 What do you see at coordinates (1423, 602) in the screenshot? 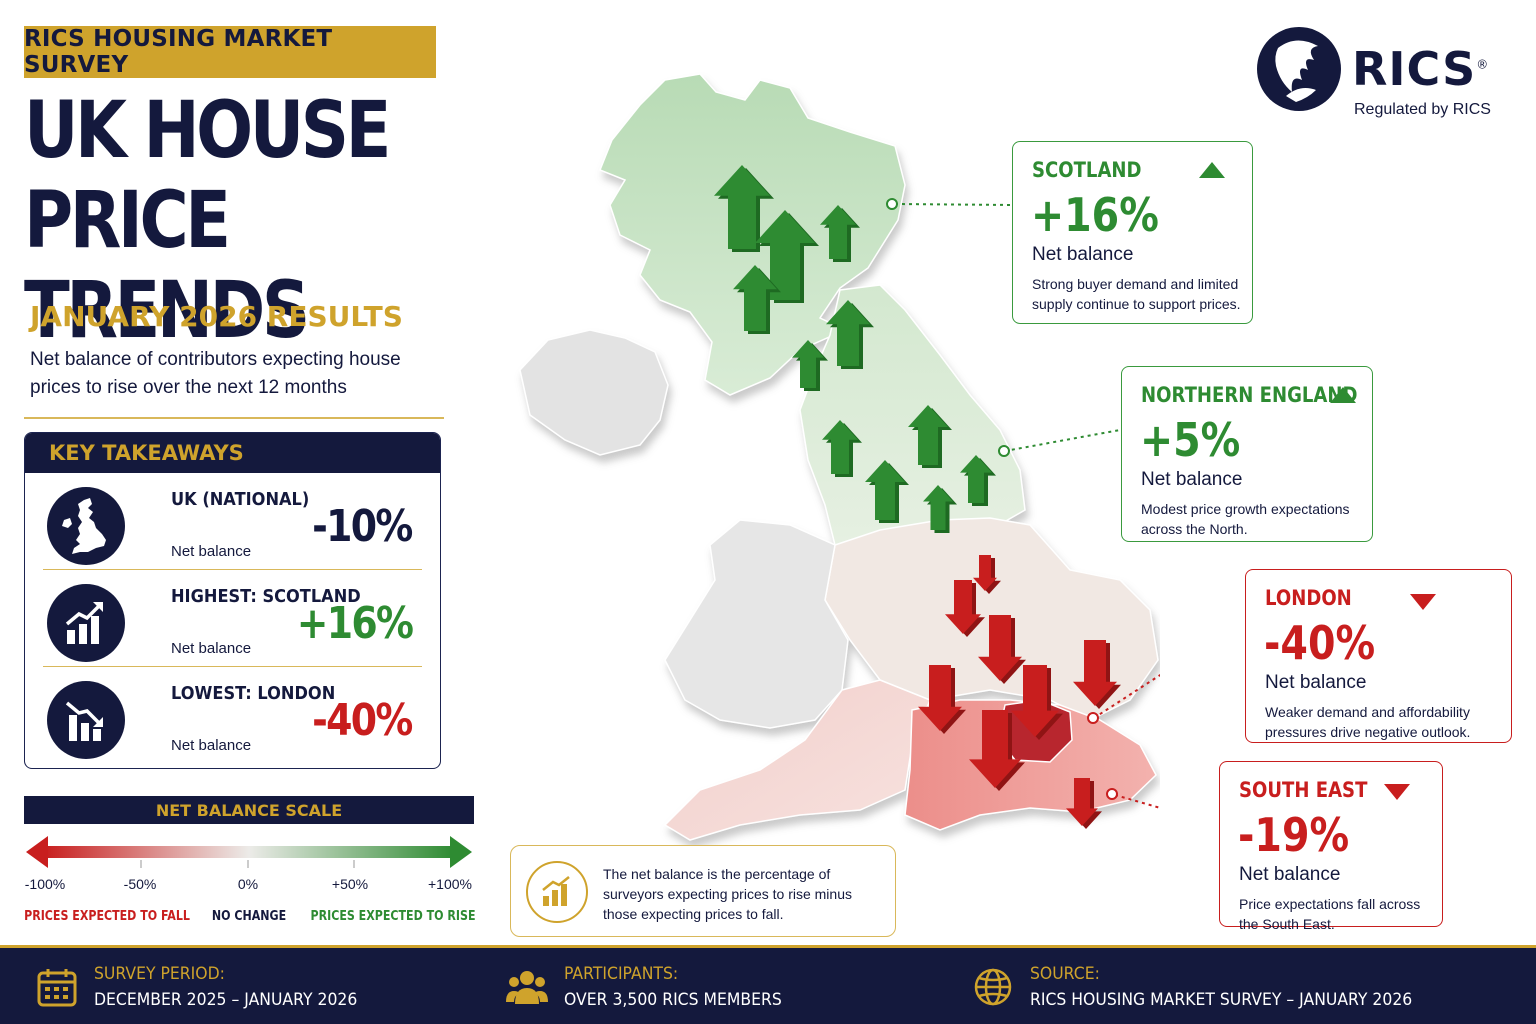
I see `triangle-down-icon` at bounding box center [1423, 602].